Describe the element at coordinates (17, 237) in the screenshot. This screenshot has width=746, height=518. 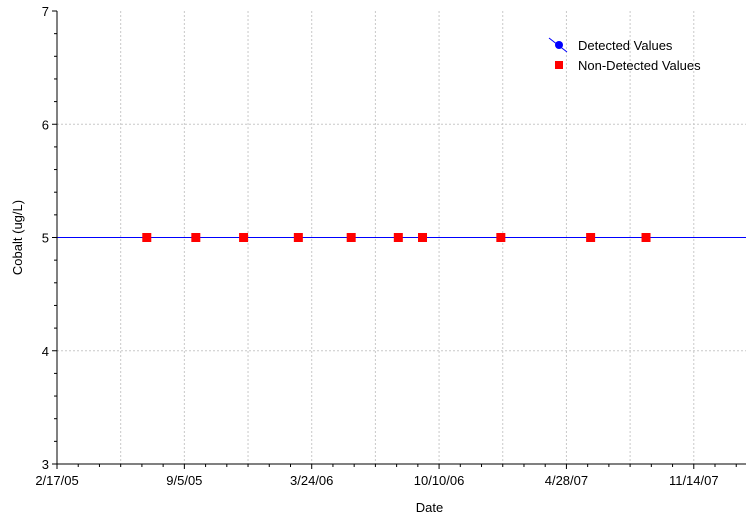
I see `y-axis-title: Cobalt (ug/L)` at that location.